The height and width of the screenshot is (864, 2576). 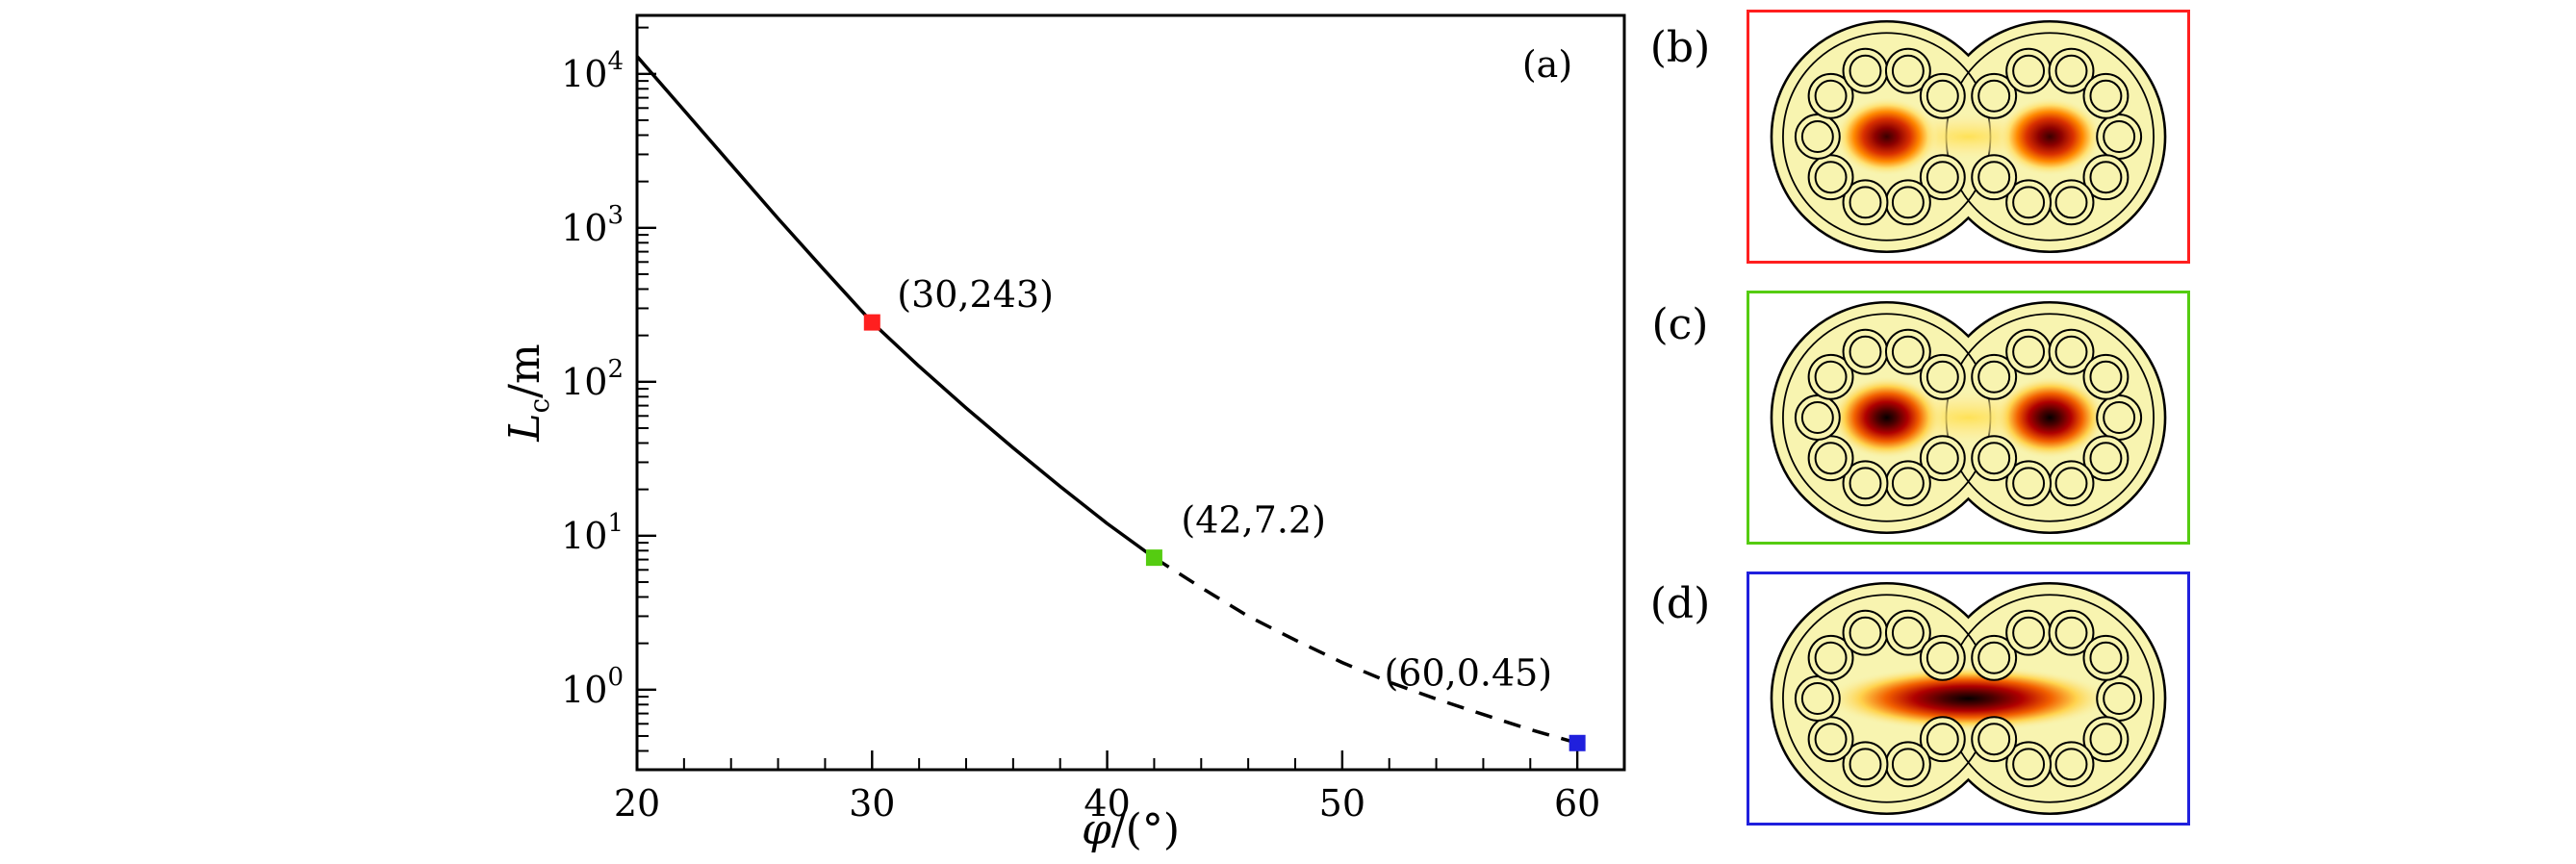 What do you see at coordinates (872, 803) in the screenshot?
I see `x-tick-label: 30` at bounding box center [872, 803].